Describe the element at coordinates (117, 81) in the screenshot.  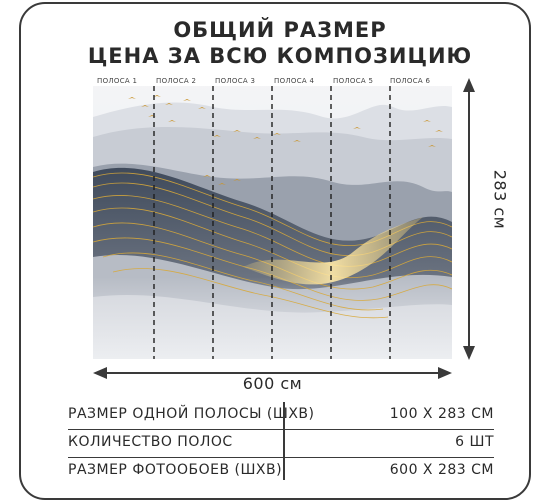
I see `stripe-label-1: ПОЛОСА 1` at that location.